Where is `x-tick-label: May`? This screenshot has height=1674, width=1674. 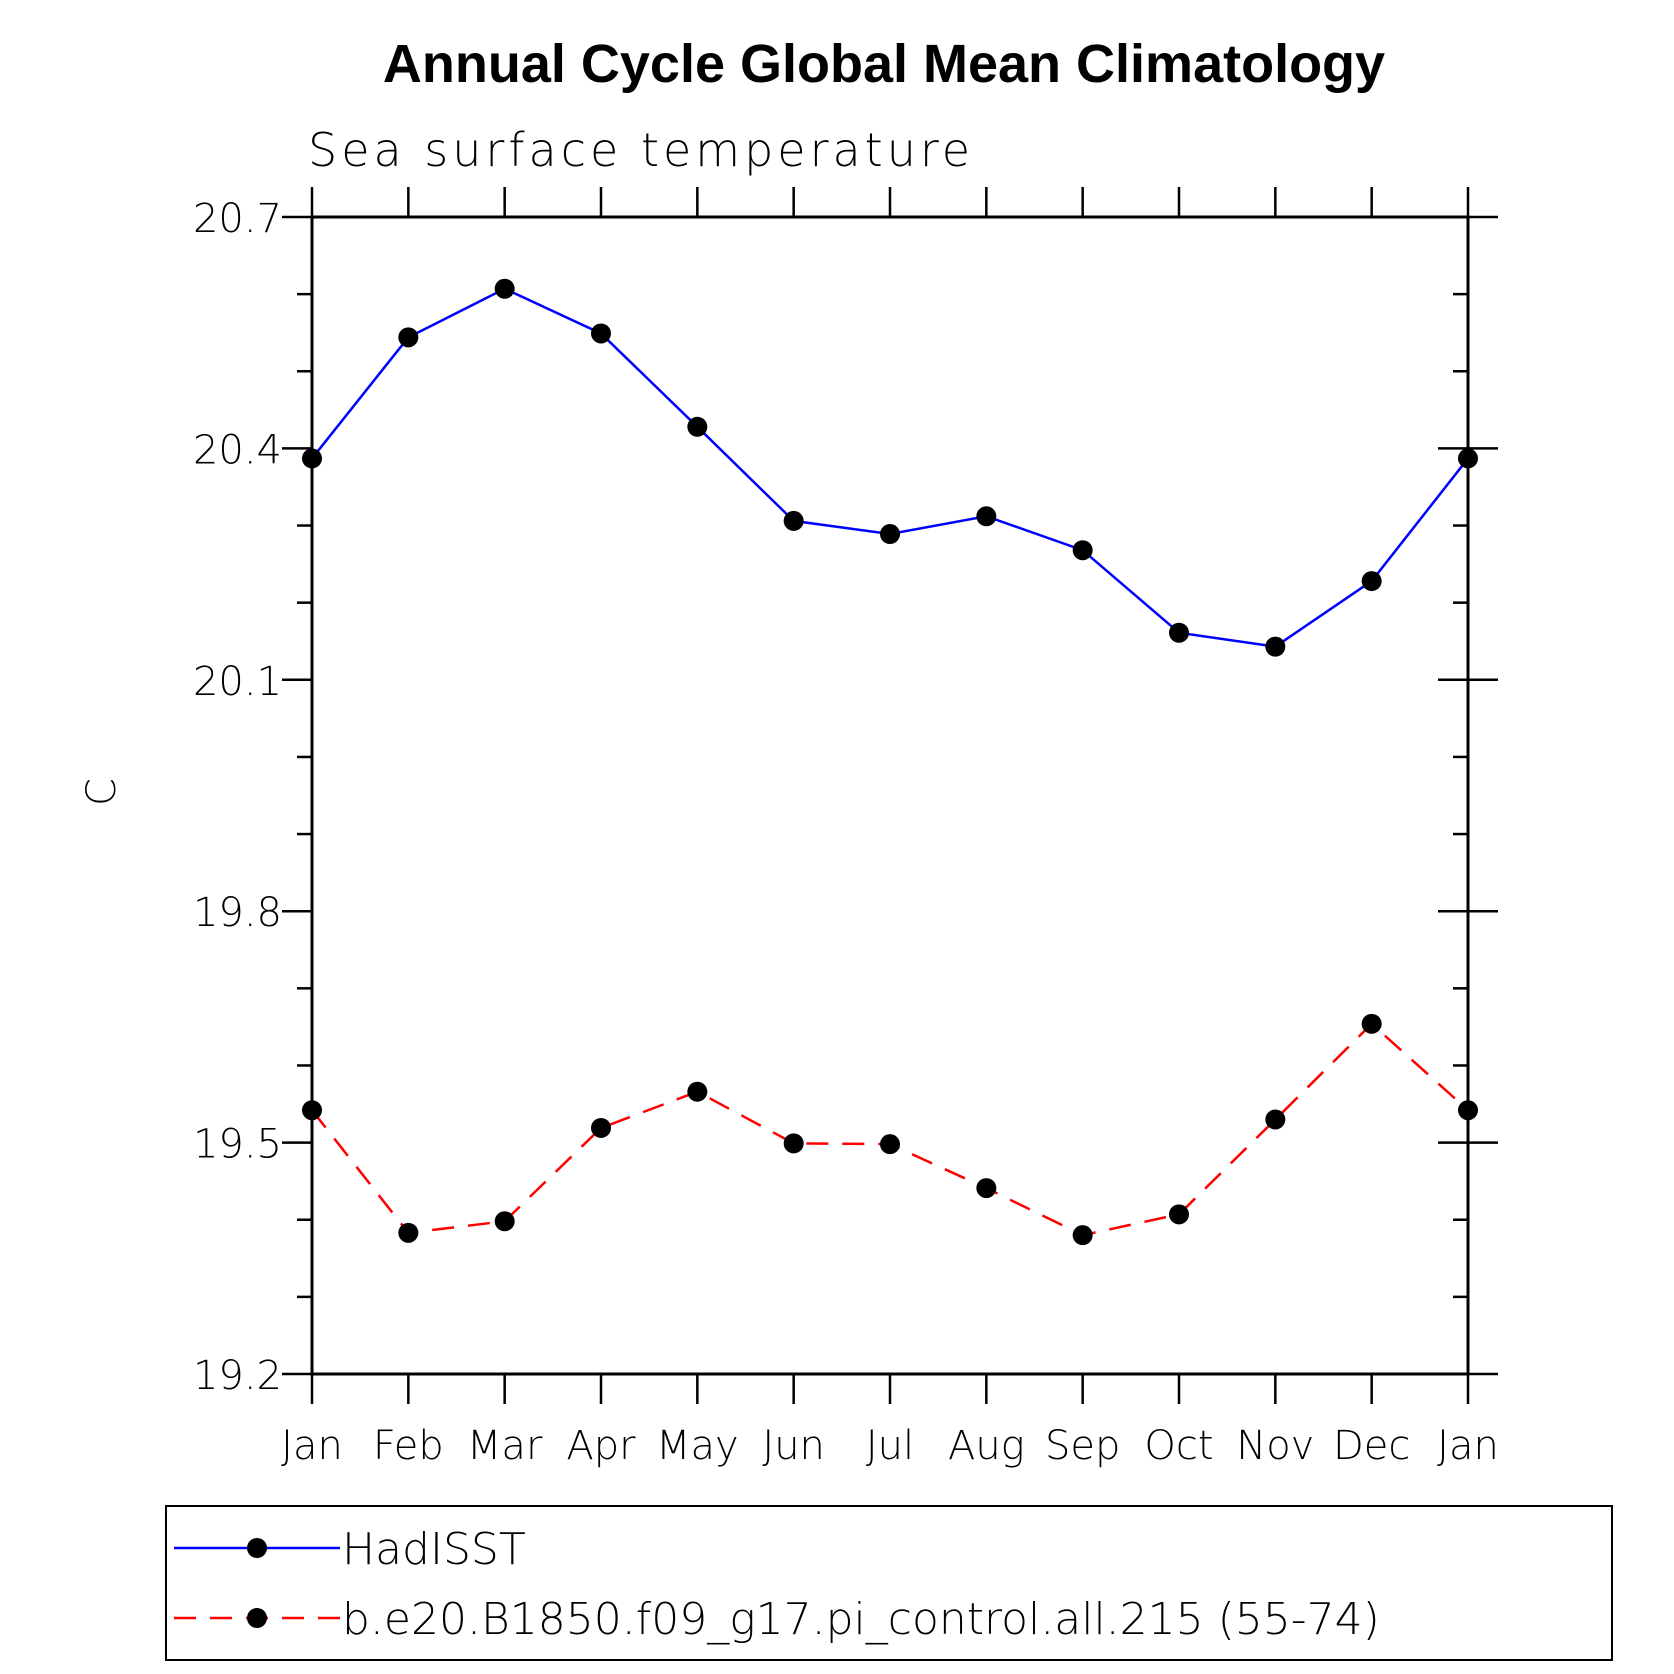 x-tick-label: May is located at coordinates (697, 1446).